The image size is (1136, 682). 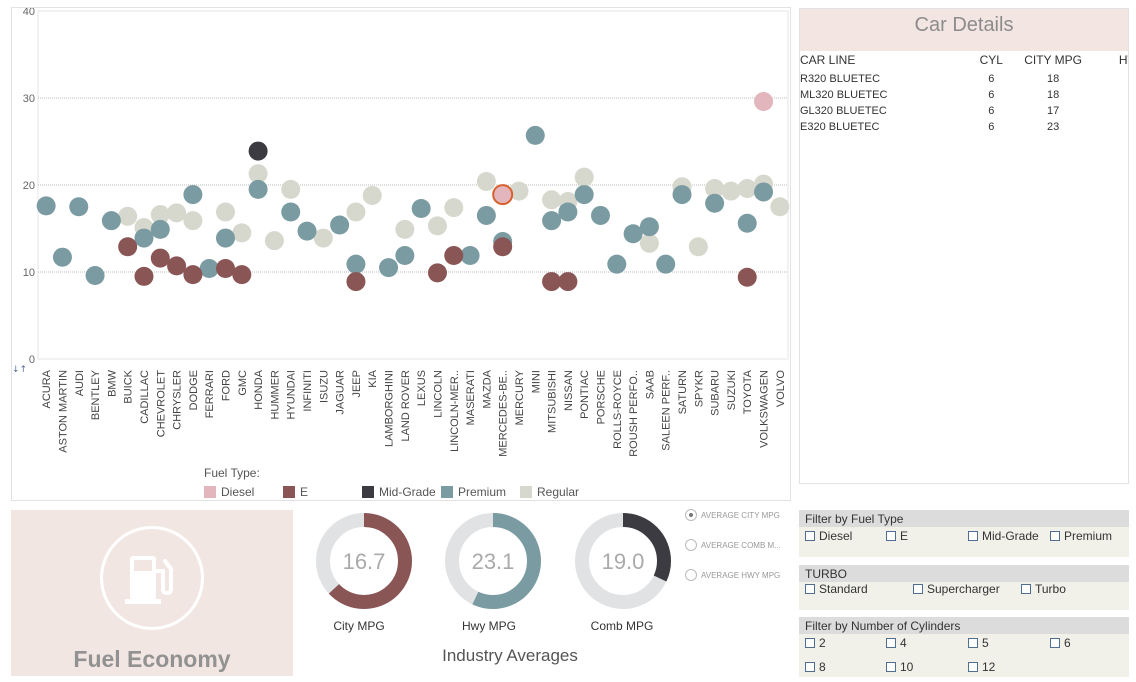 I want to click on filter-option-cyl-5: 5, so click(x=978, y=643).